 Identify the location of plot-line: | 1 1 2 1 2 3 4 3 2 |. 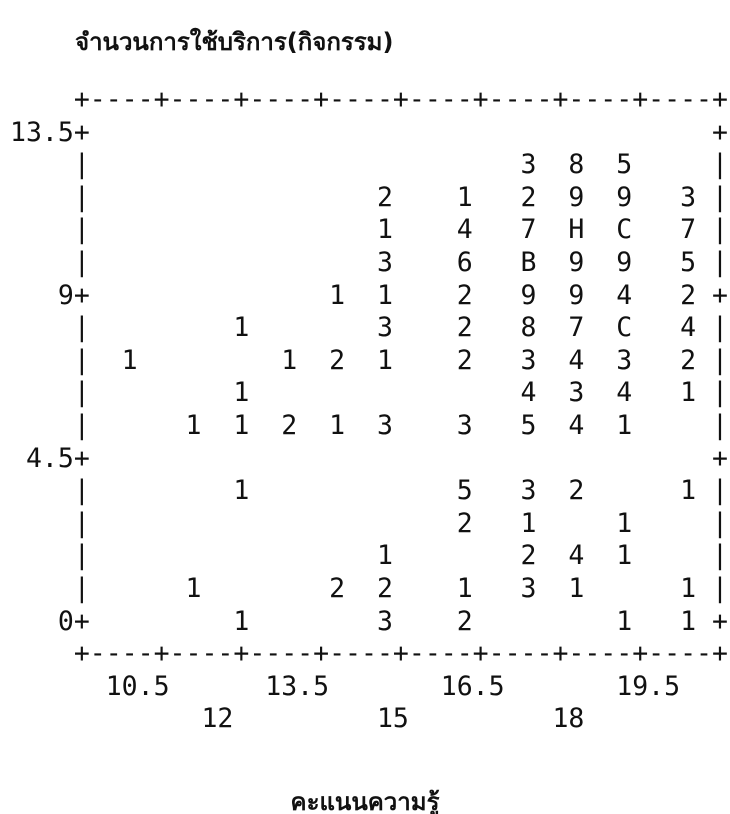
(369, 360).